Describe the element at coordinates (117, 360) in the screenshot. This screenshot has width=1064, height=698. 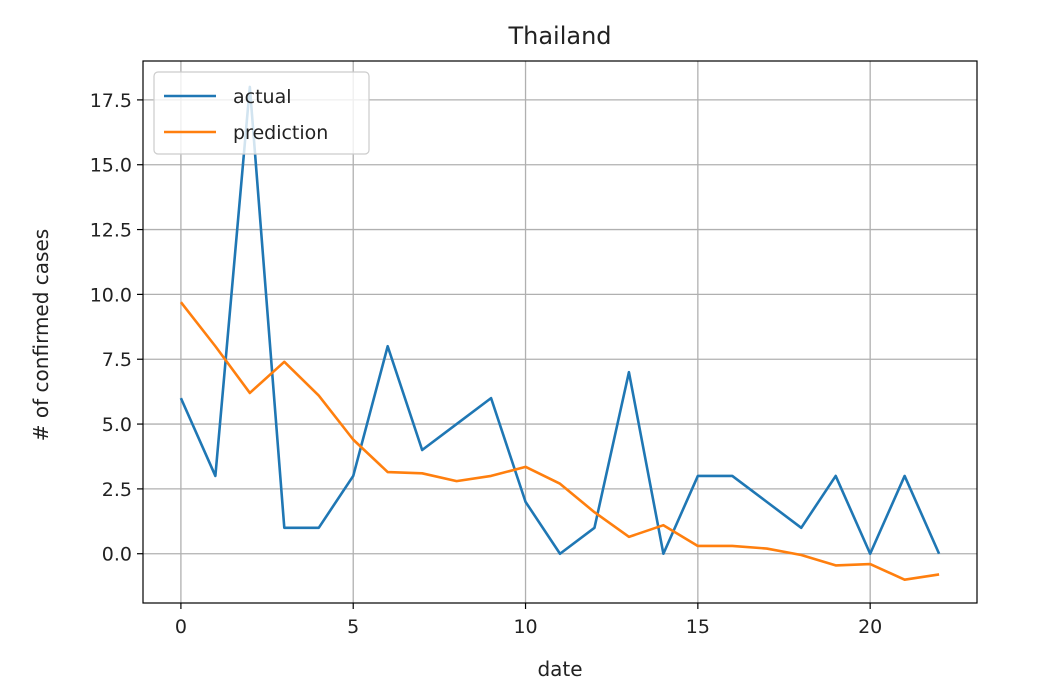
I see `y-tick-label: 7.5` at that location.